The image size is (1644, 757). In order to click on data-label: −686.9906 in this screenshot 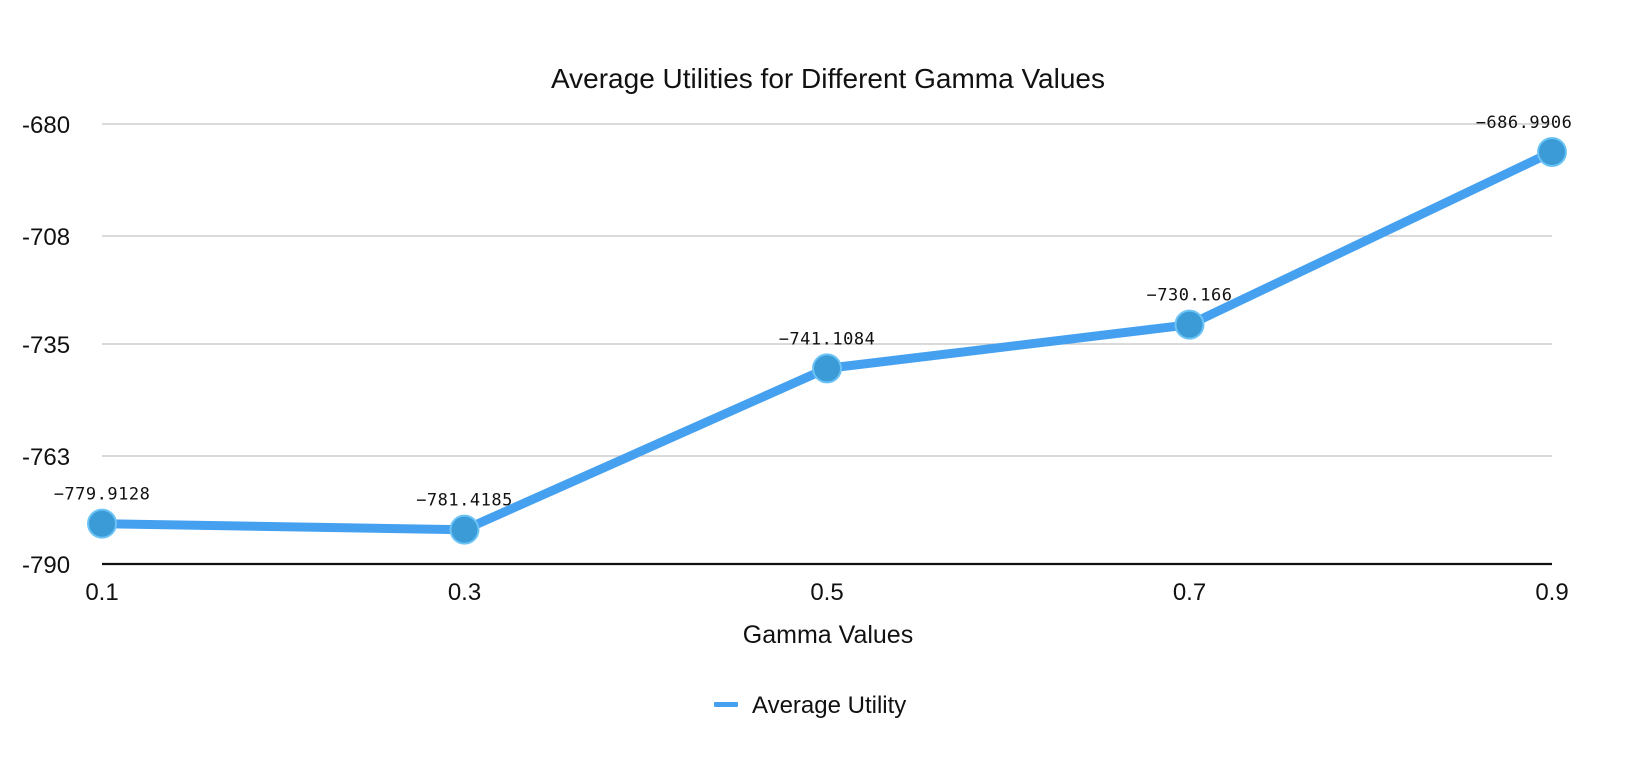, I will do `click(1524, 123)`.